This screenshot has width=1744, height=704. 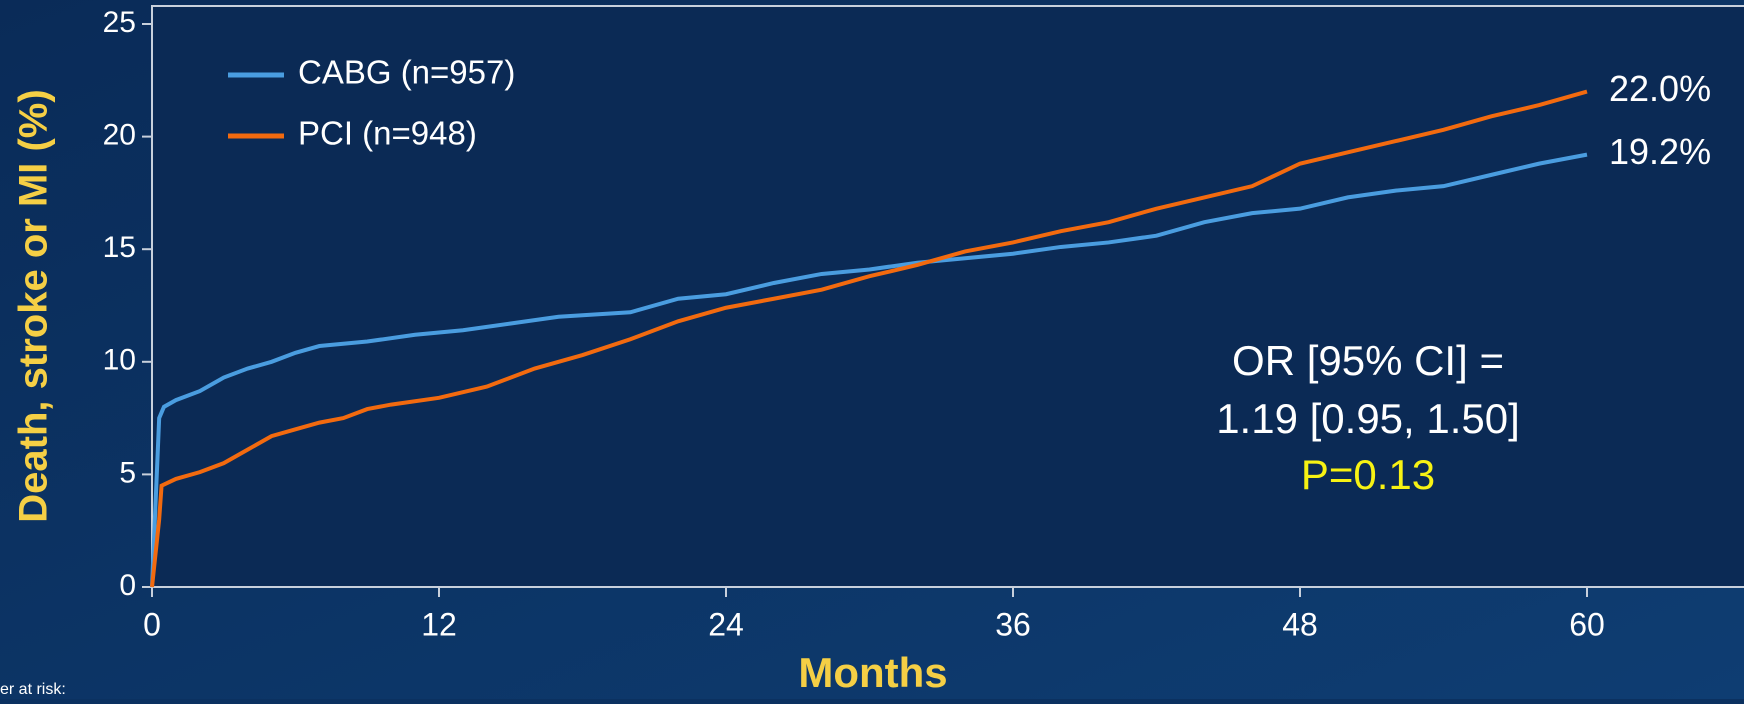 I want to click on legend-label: PCI (n=948), so click(x=387, y=133).